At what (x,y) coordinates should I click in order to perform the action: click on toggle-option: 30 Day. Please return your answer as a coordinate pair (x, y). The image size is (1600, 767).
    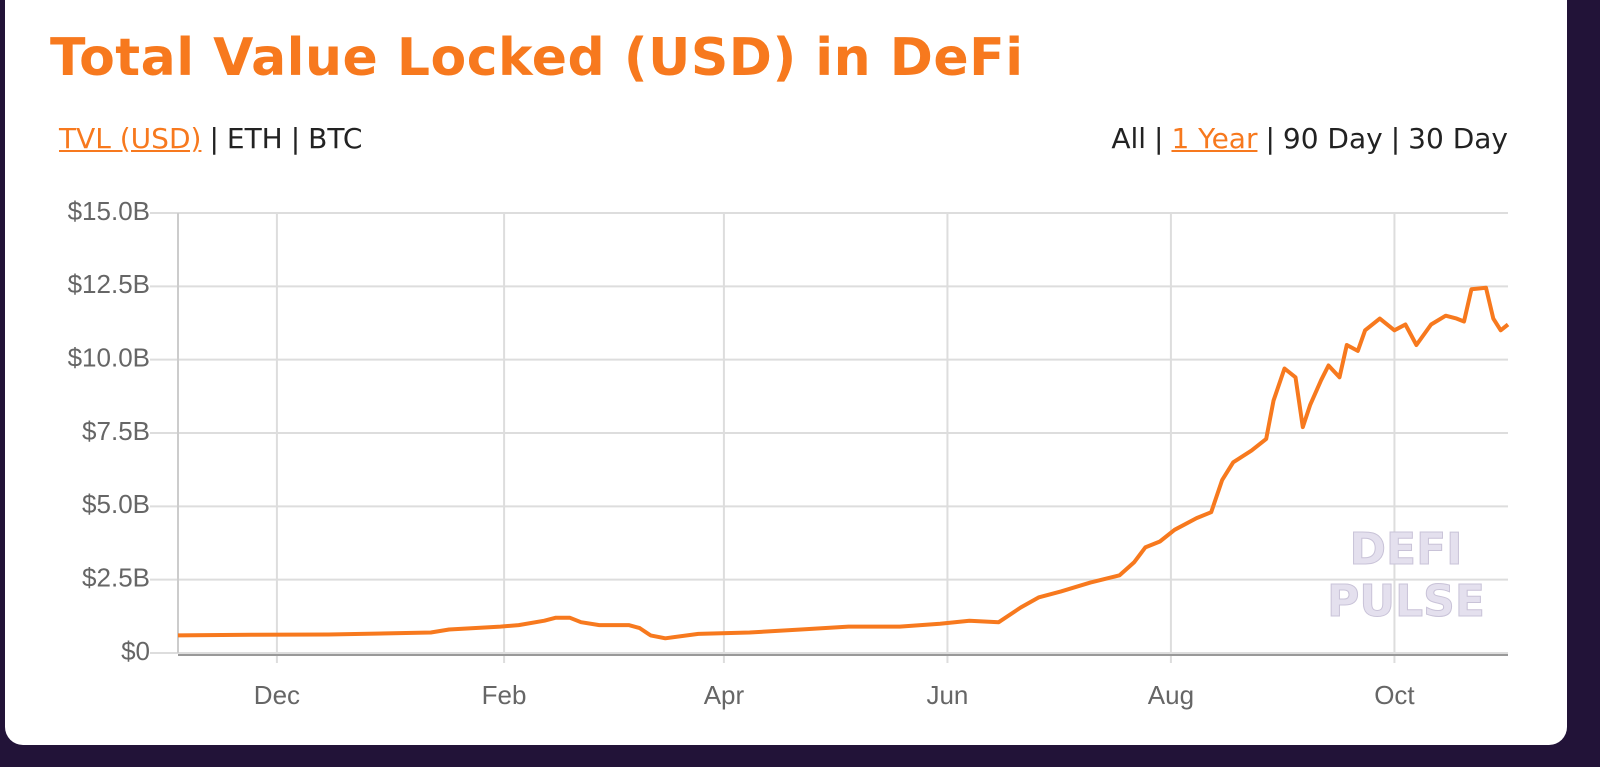
    Looking at the image, I should click on (1458, 138).